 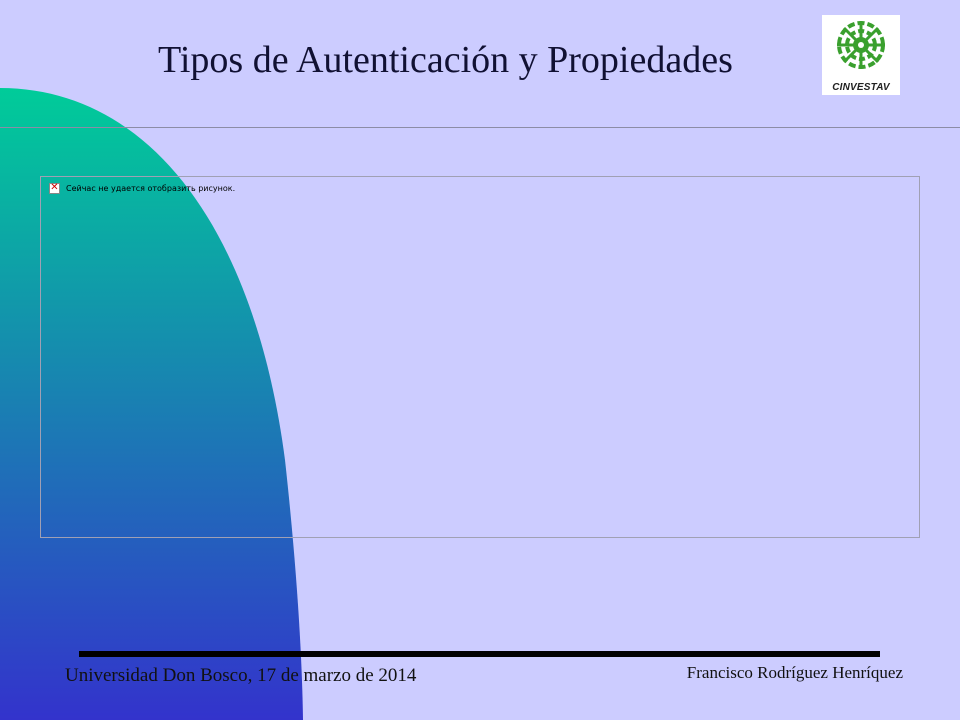 I want to click on cinvestav-logo-icon, so click(x=861, y=45).